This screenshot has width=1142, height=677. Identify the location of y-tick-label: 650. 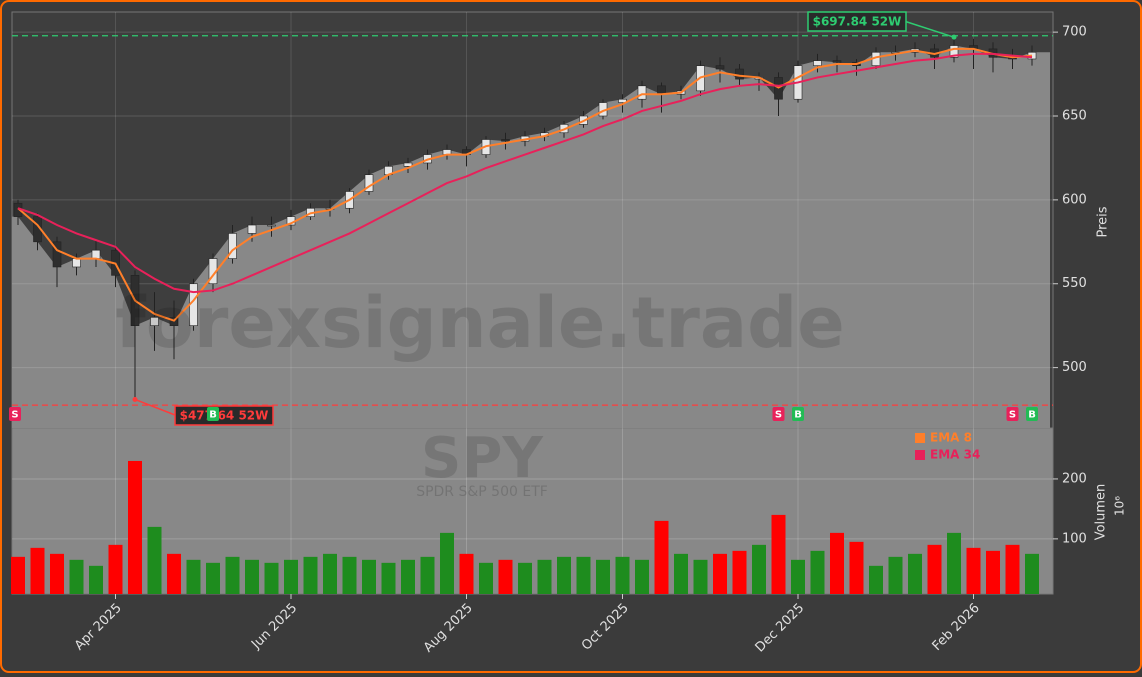
(1074, 116).